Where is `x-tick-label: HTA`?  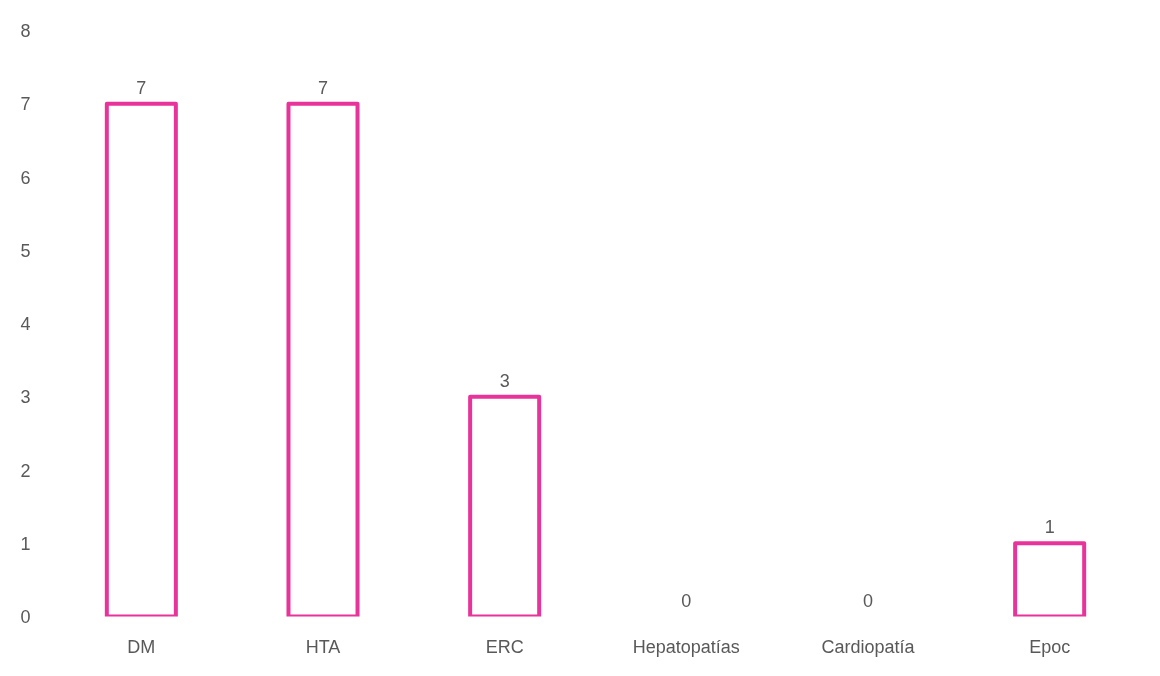 x-tick-label: HTA is located at coordinates (323, 646).